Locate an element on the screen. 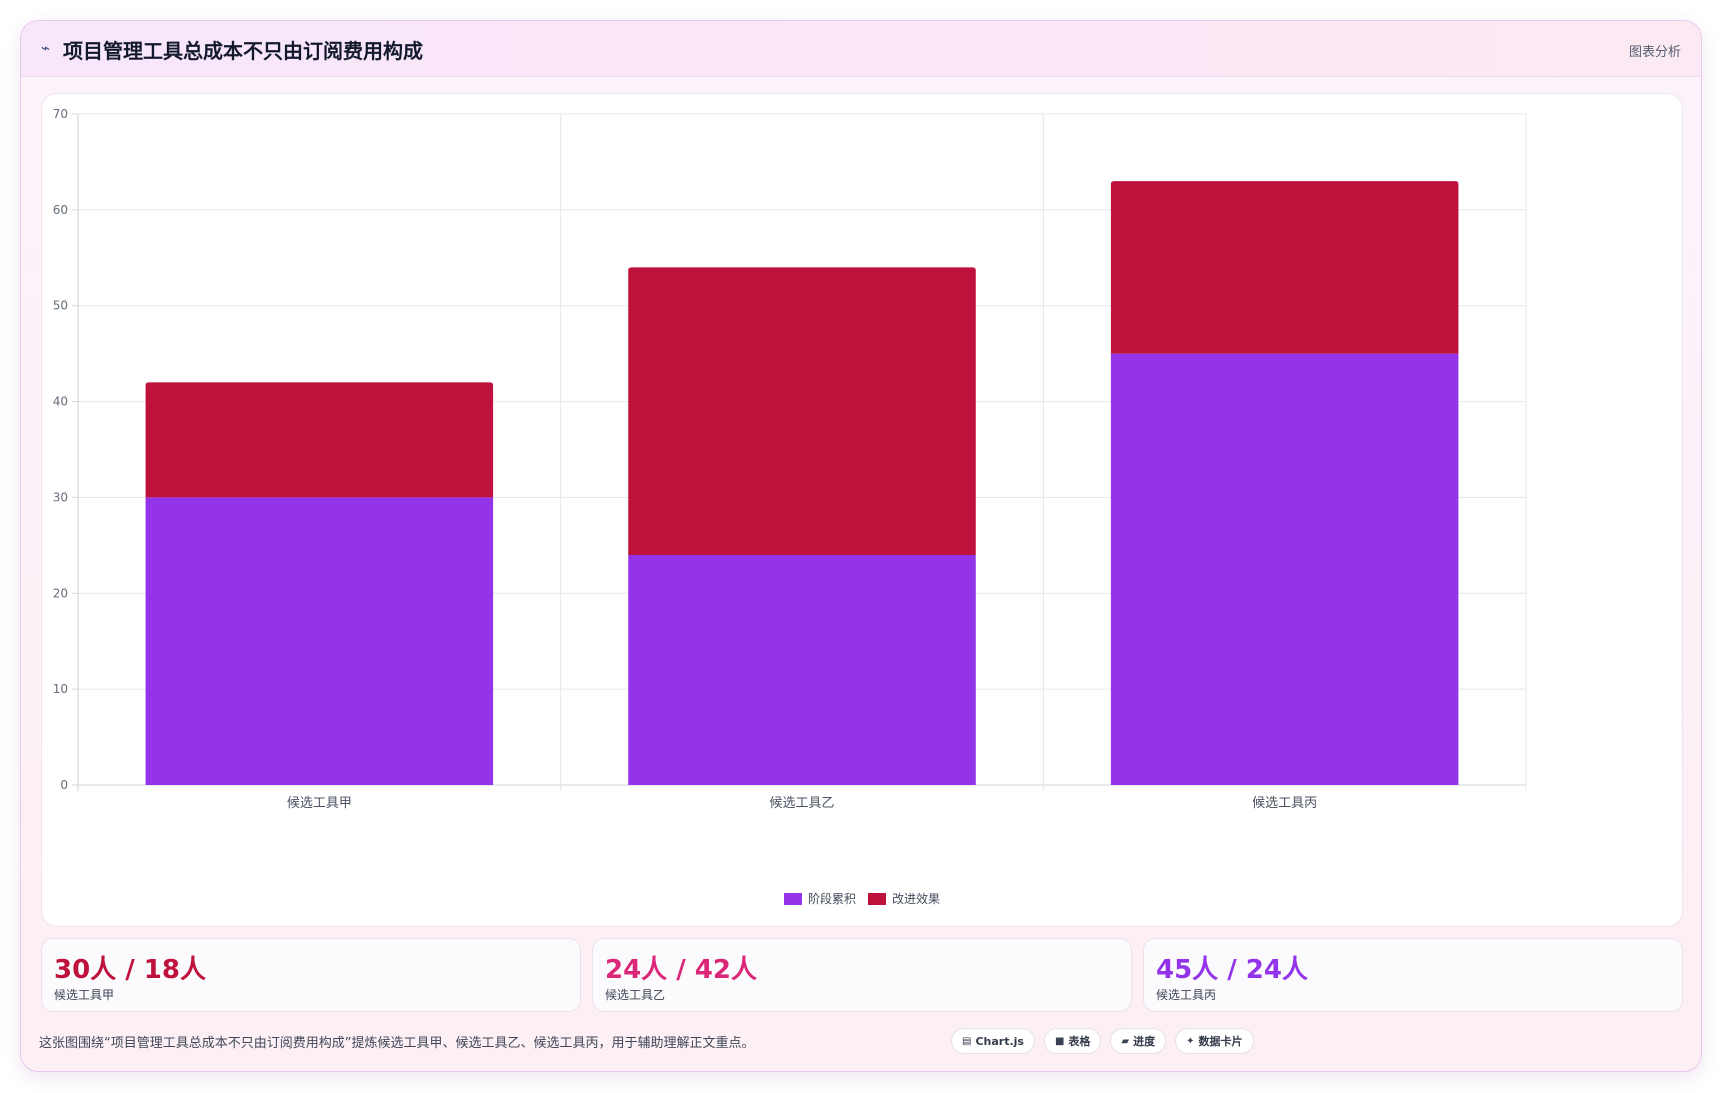 Image resolution: width=1723 pixels, height=1093 pixels. x-tick-label: 候选工具乙 is located at coordinates (801, 803).